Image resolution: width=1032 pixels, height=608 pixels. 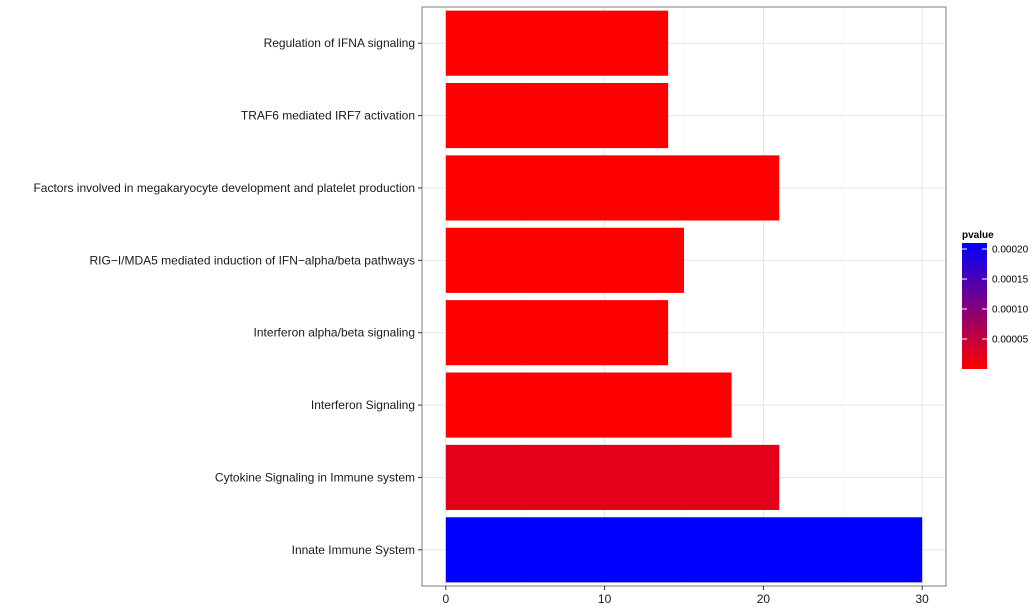 I want to click on y-tick-label: Interferon Signaling, so click(x=363, y=405).